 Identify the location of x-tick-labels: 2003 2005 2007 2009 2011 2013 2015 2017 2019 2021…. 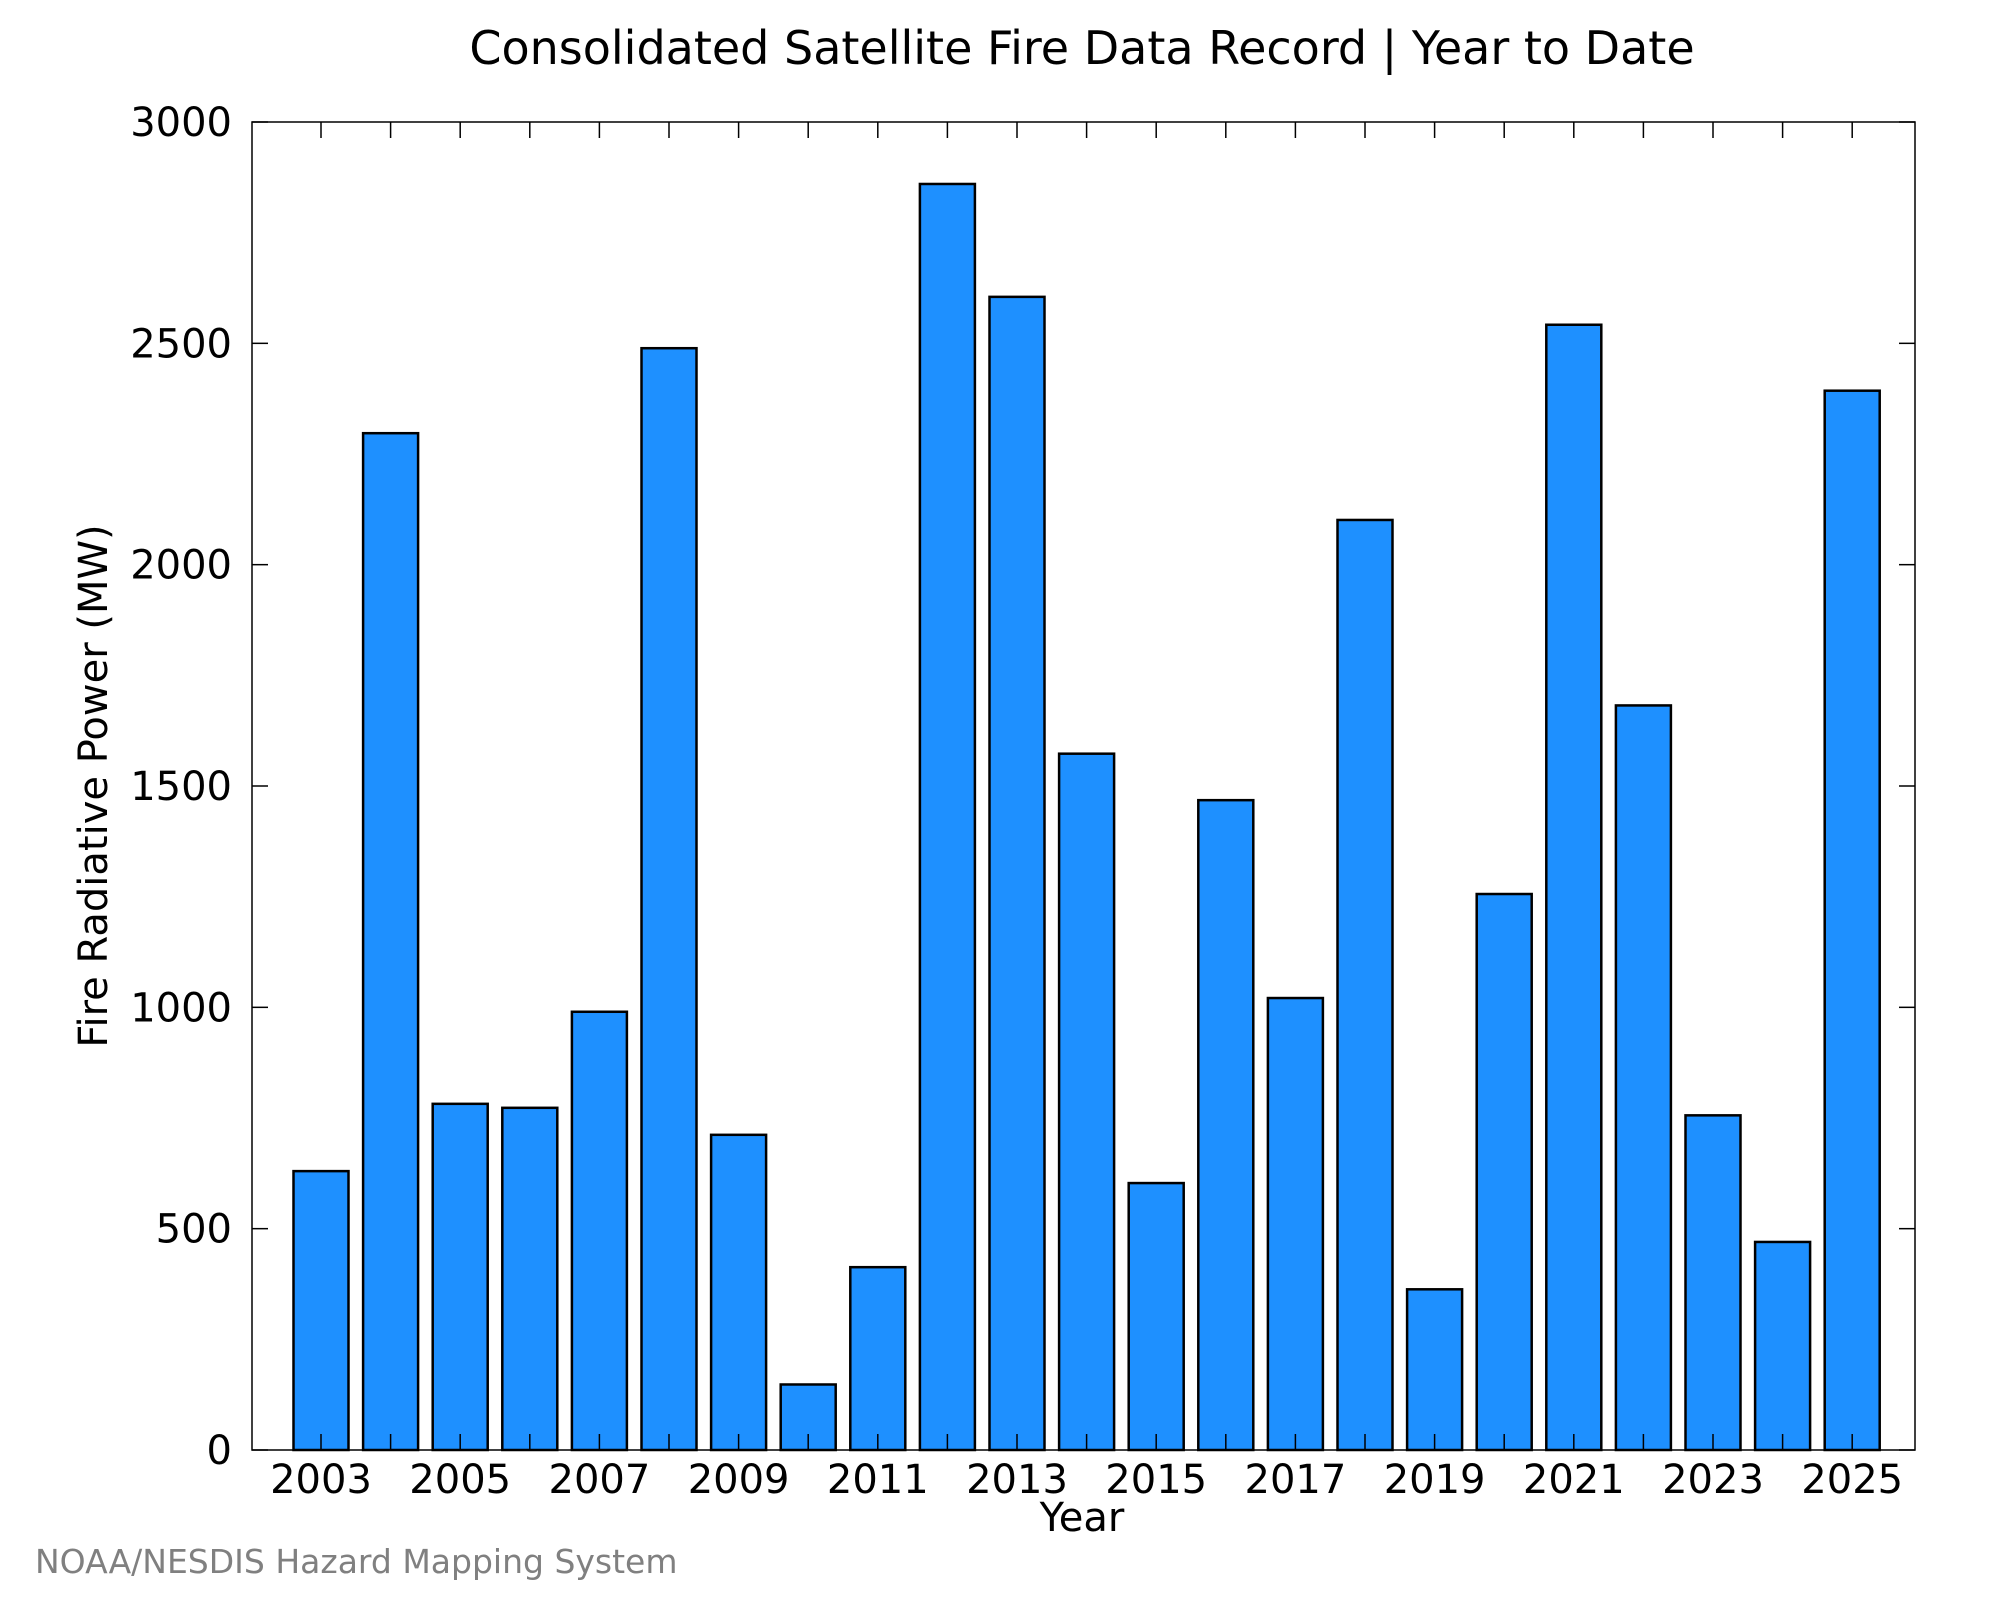
(1086, 1480).